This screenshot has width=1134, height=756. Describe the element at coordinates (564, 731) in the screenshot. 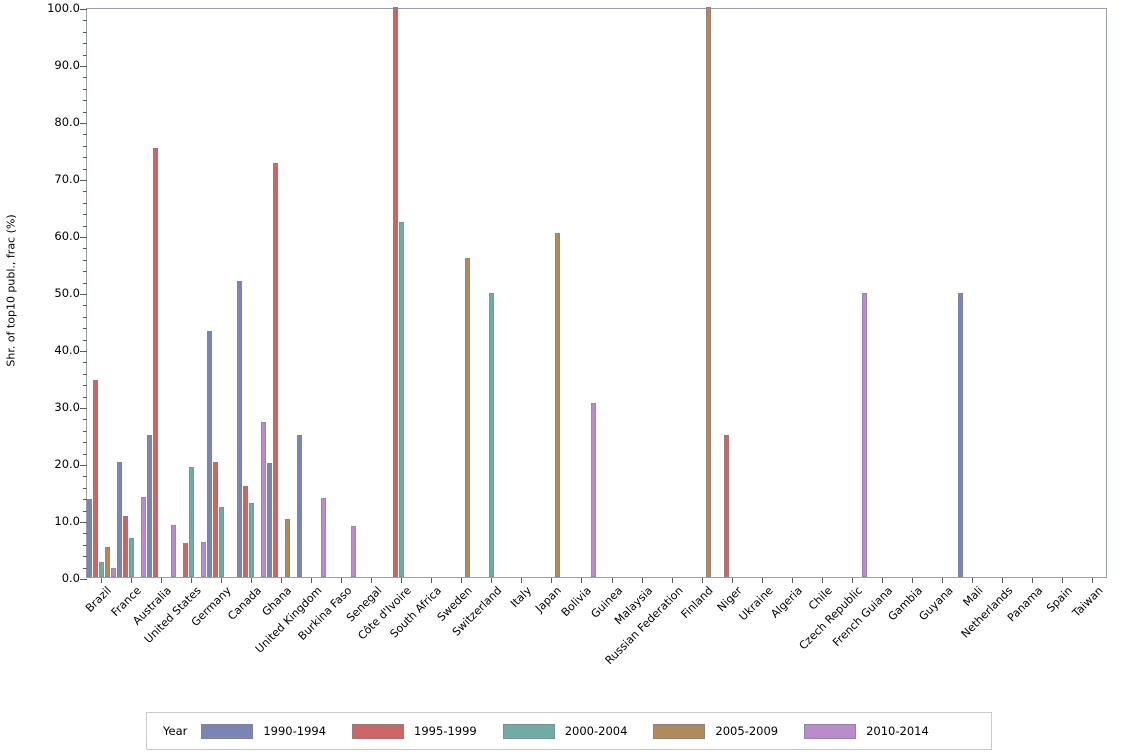

I see `legend-entry: 2000-2004` at that location.